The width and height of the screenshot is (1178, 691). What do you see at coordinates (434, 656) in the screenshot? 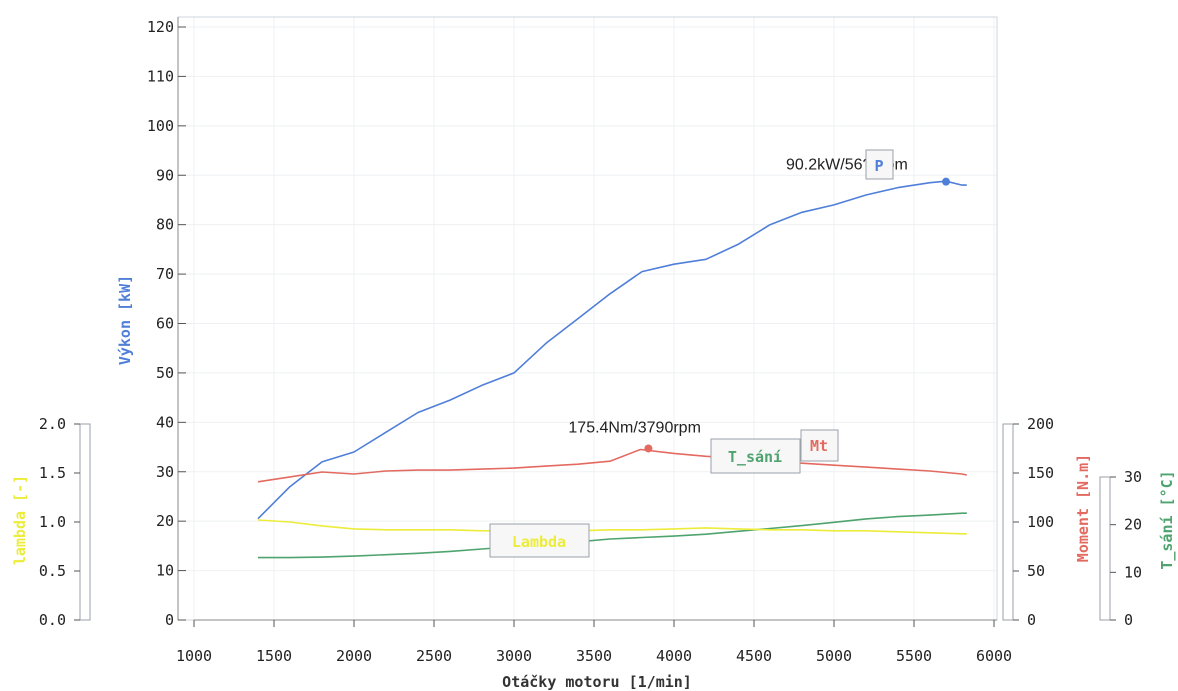
I see `x-tick-label: 2500` at bounding box center [434, 656].